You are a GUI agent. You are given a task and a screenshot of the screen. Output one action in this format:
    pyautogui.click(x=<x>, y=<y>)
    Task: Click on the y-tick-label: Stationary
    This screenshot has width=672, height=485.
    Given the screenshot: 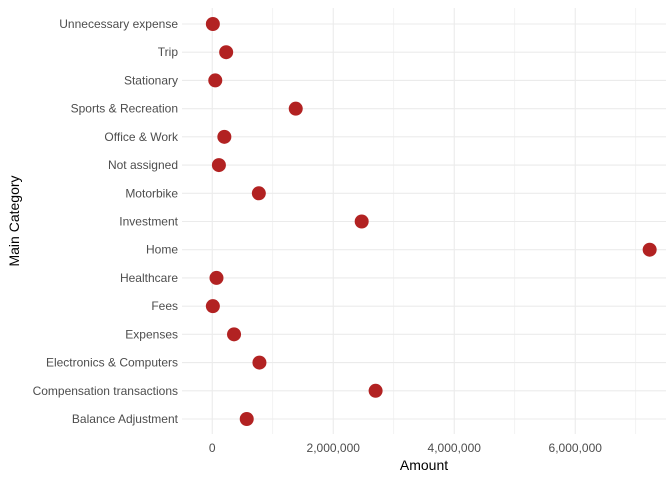 What is the action you would take?
    pyautogui.click(x=151, y=80)
    